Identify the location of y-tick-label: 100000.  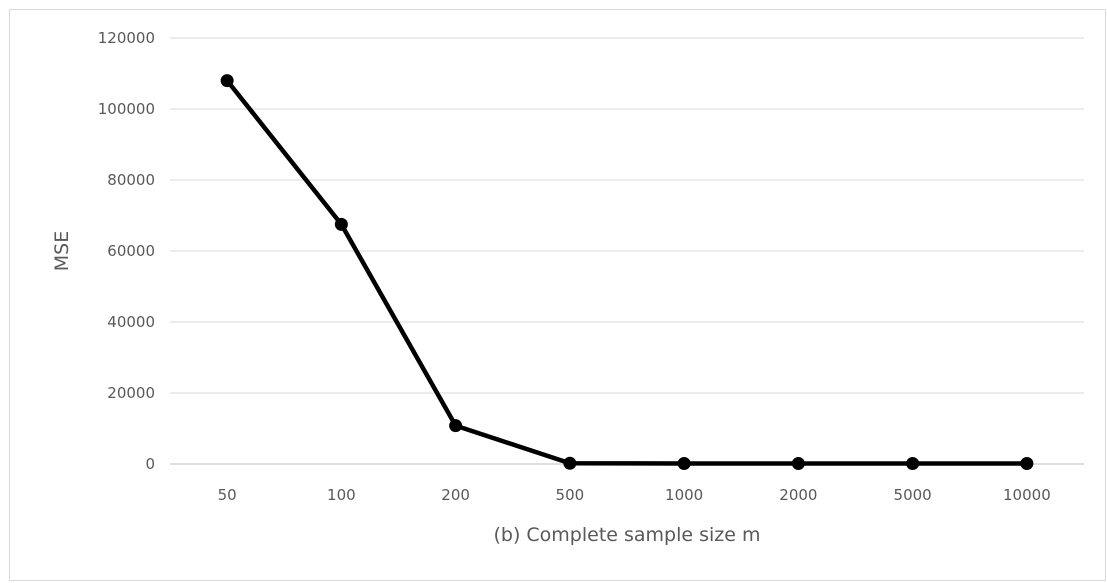
(126, 109).